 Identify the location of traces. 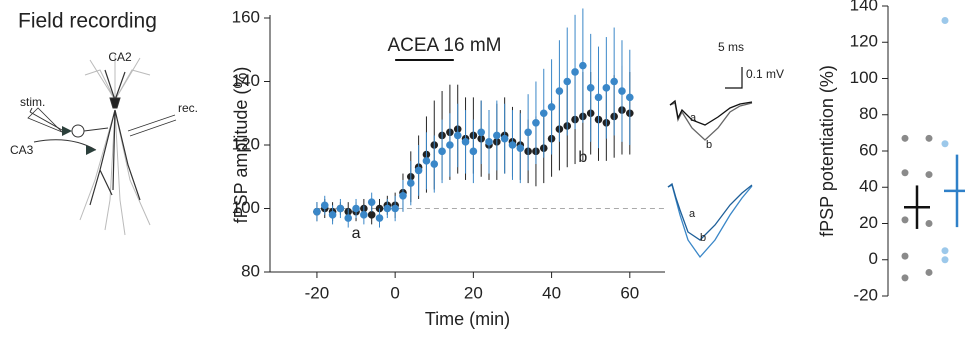
(710, 163).